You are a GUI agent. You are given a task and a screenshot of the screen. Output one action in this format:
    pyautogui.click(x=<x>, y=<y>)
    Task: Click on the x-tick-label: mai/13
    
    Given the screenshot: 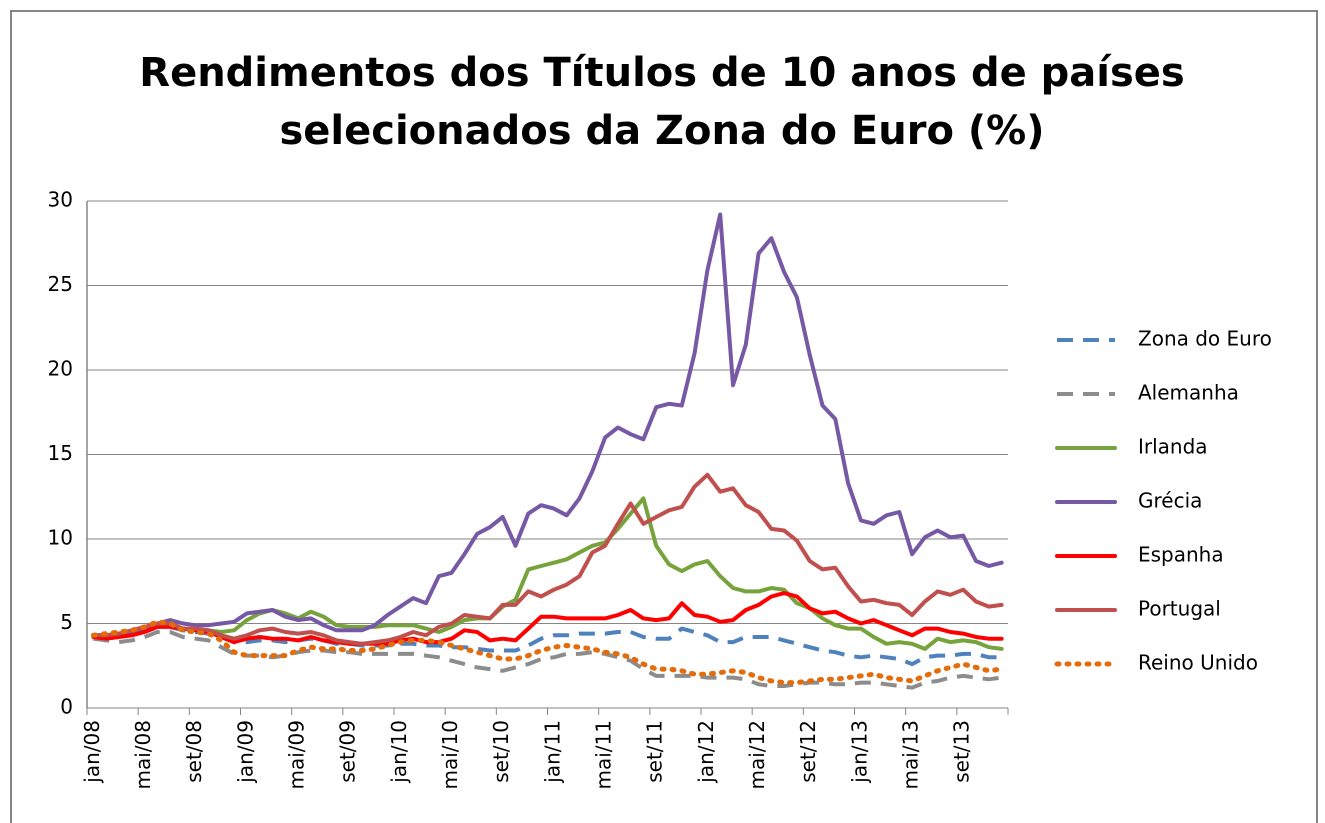 What is the action you would take?
    pyautogui.click(x=911, y=754)
    